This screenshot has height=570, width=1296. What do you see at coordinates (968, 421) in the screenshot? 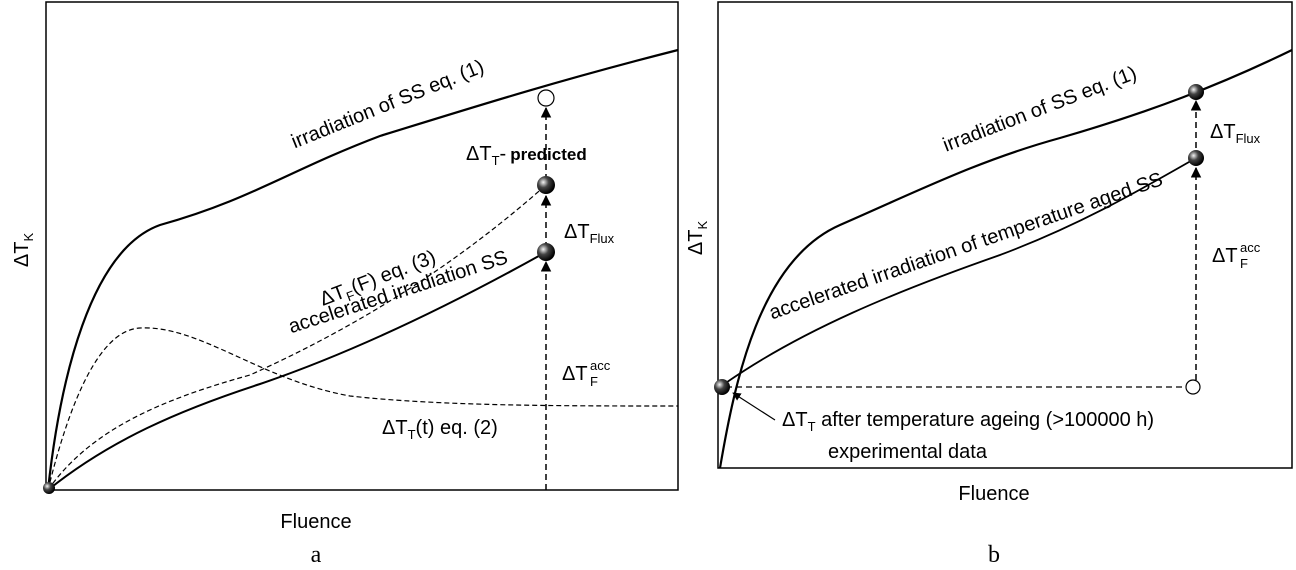
I see `panel-b-ageing-label: ΔTT after temperature ageing (>100000 h)` at bounding box center [968, 421].